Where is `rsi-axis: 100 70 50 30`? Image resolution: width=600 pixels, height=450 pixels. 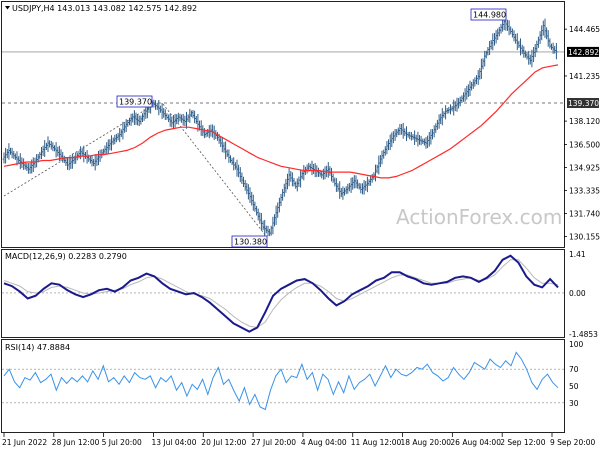 rsi-axis: 100 70 50 30 is located at coordinates (576, 374).